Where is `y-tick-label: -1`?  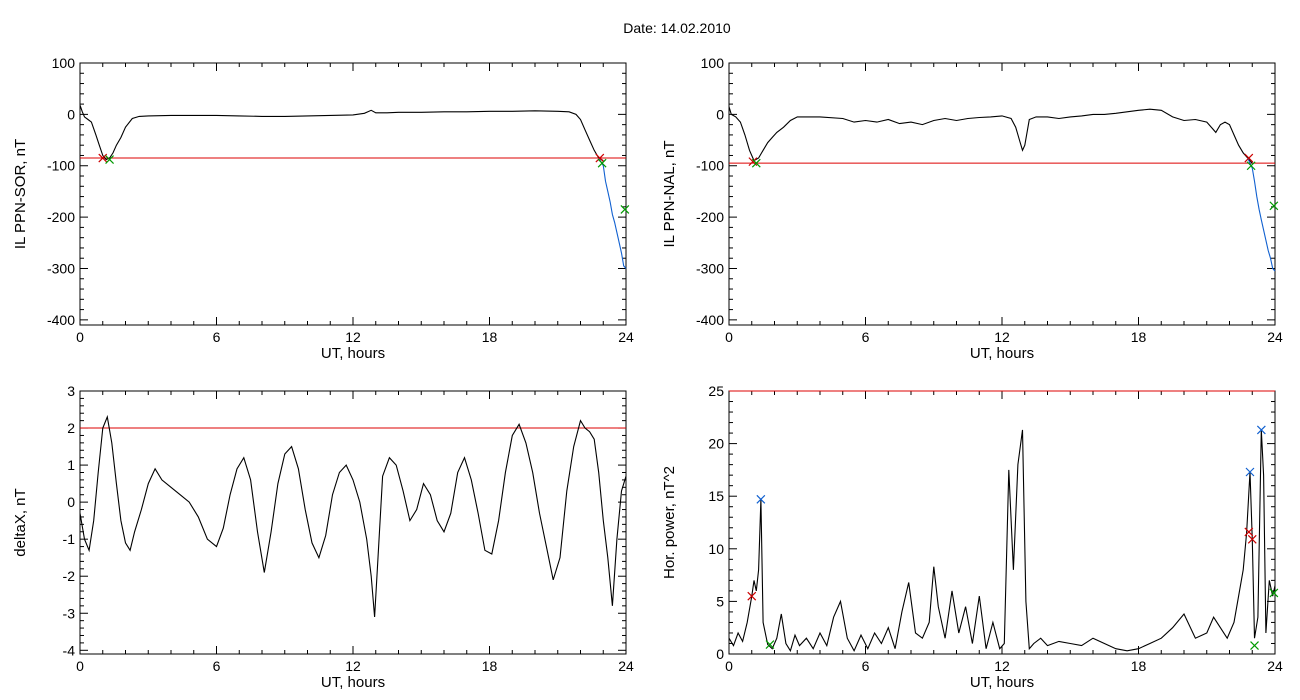 y-tick-label: -1 is located at coordinates (69, 539).